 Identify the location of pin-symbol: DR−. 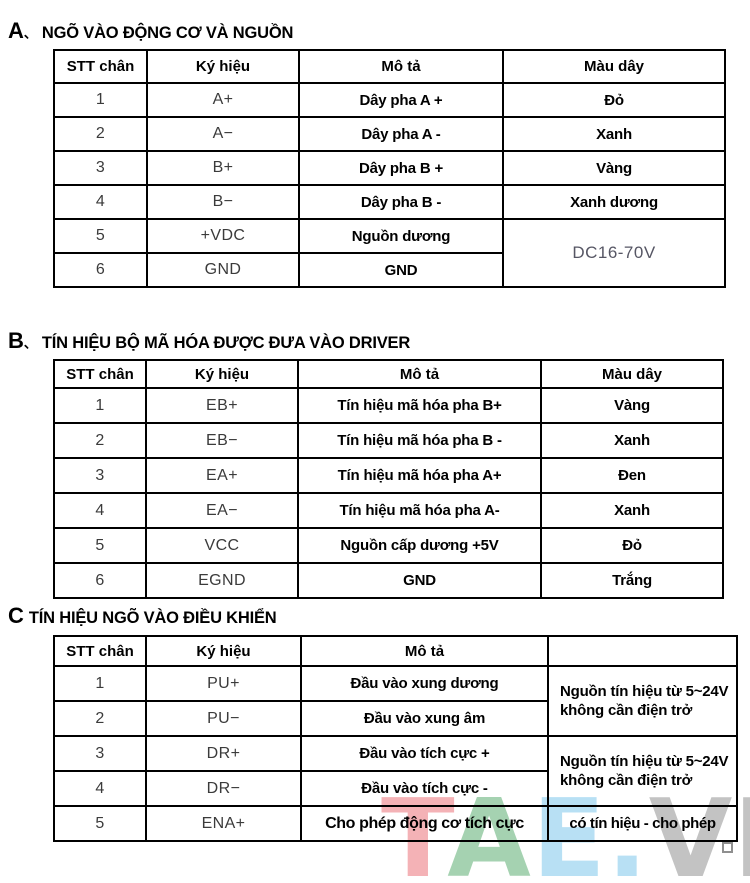
(223, 788).